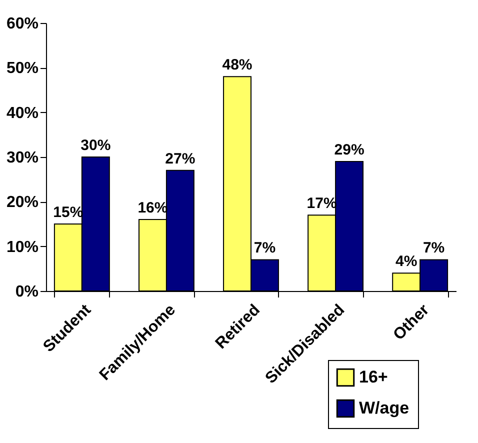 Image resolution: width=478 pixels, height=443 pixels. What do you see at coordinates (22, 69) in the screenshot?
I see `y-tick-label: 50%` at bounding box center [22, 69].